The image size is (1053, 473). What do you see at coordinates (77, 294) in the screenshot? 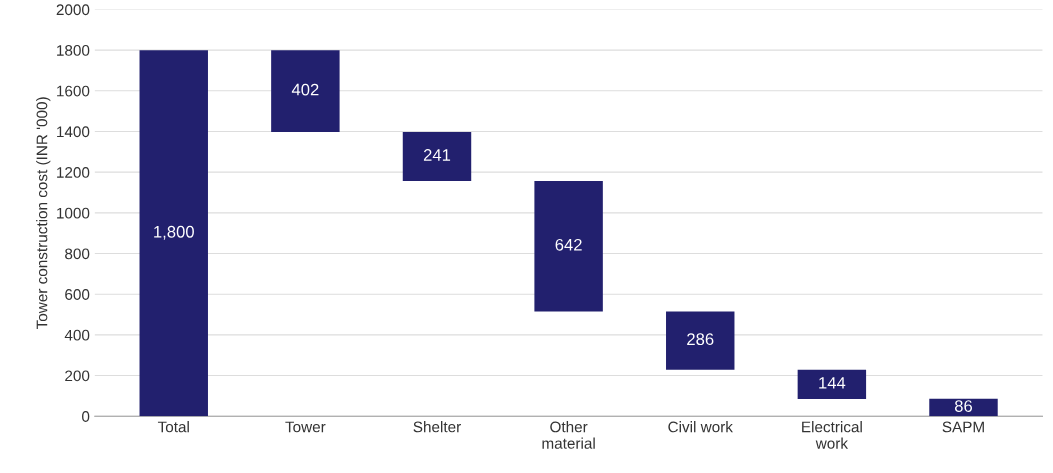
I see `y-tick-label: 600` at bounding box center [77, 294].